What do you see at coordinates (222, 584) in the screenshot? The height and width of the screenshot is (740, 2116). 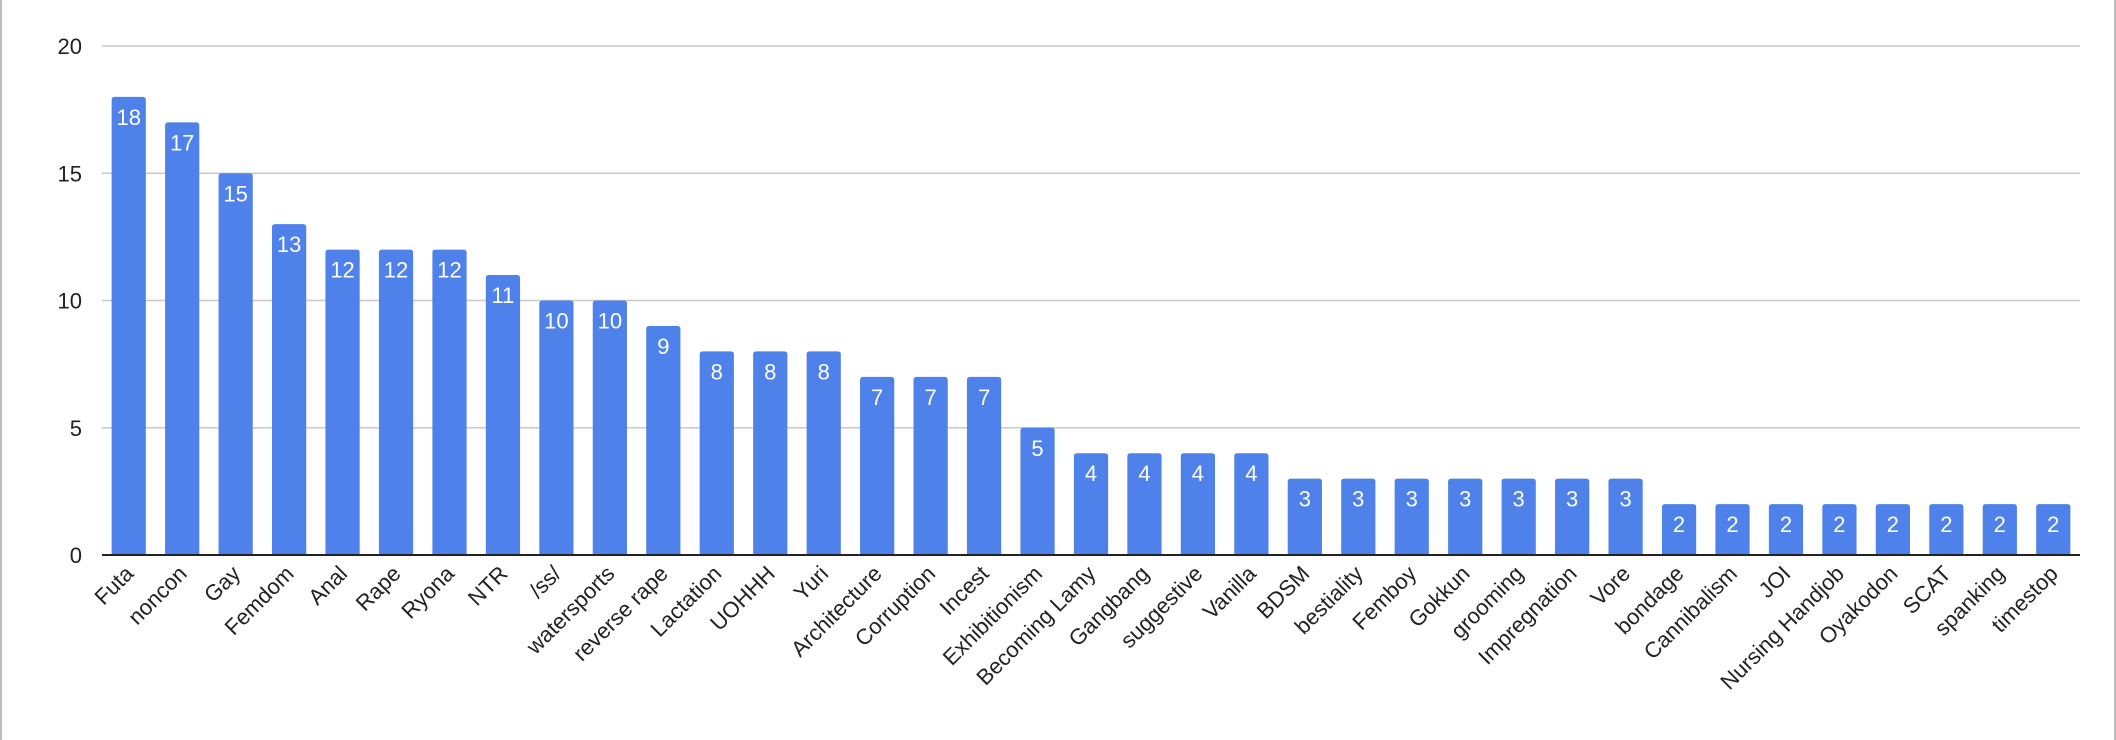 I see `x-tick-label: Gay` at bounding box center [222, 584].